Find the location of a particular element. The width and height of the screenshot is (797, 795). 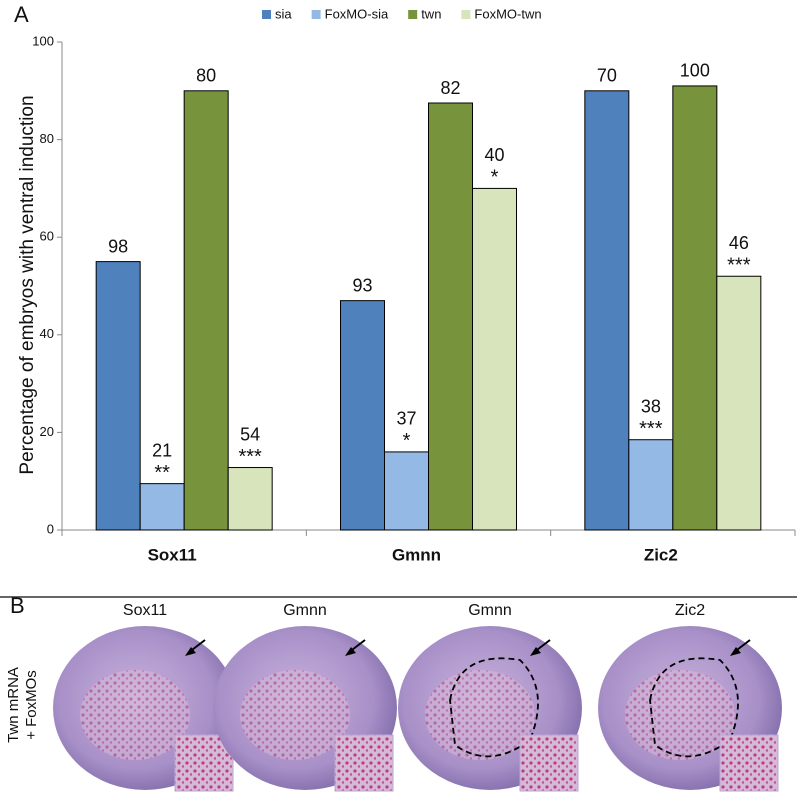

n-label: 40 is located at coordinates (494, 155).